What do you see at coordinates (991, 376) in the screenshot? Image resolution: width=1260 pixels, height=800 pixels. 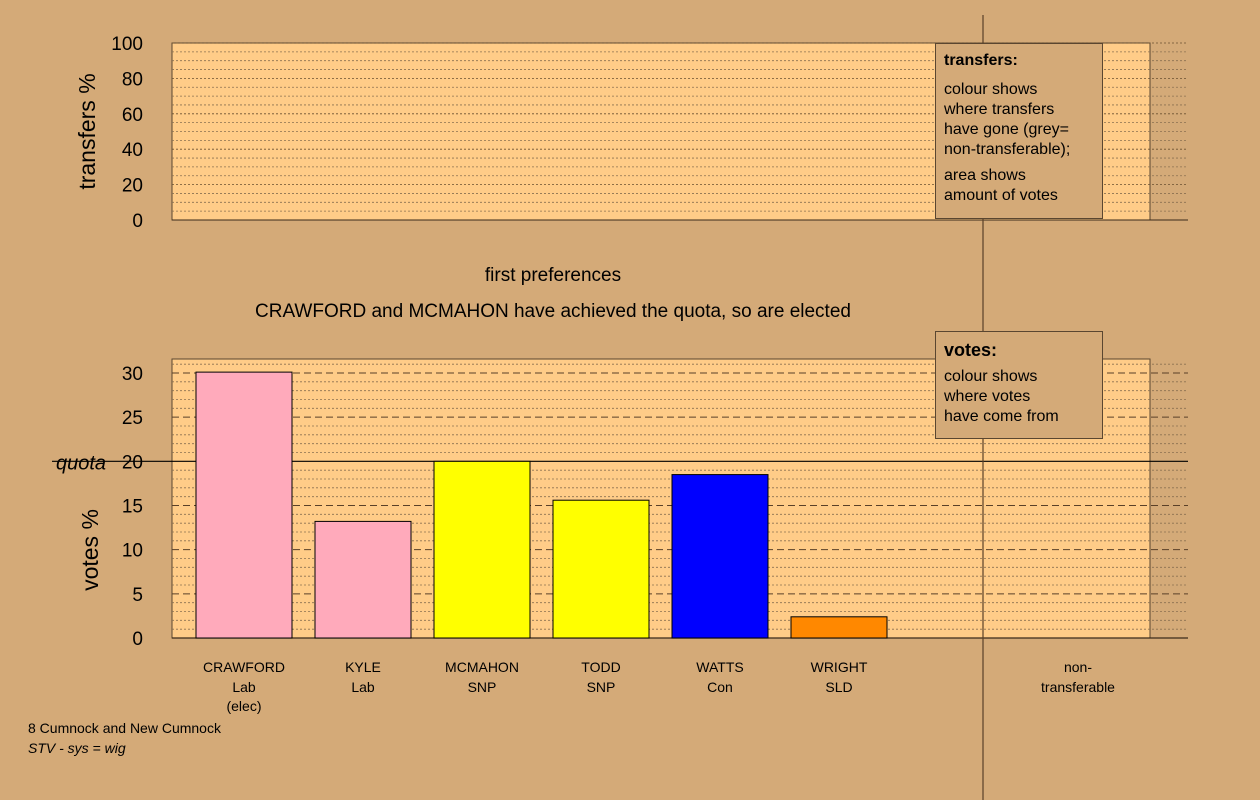 I see `votes-legend-line: colour shows` at bounding box center [991, 376].